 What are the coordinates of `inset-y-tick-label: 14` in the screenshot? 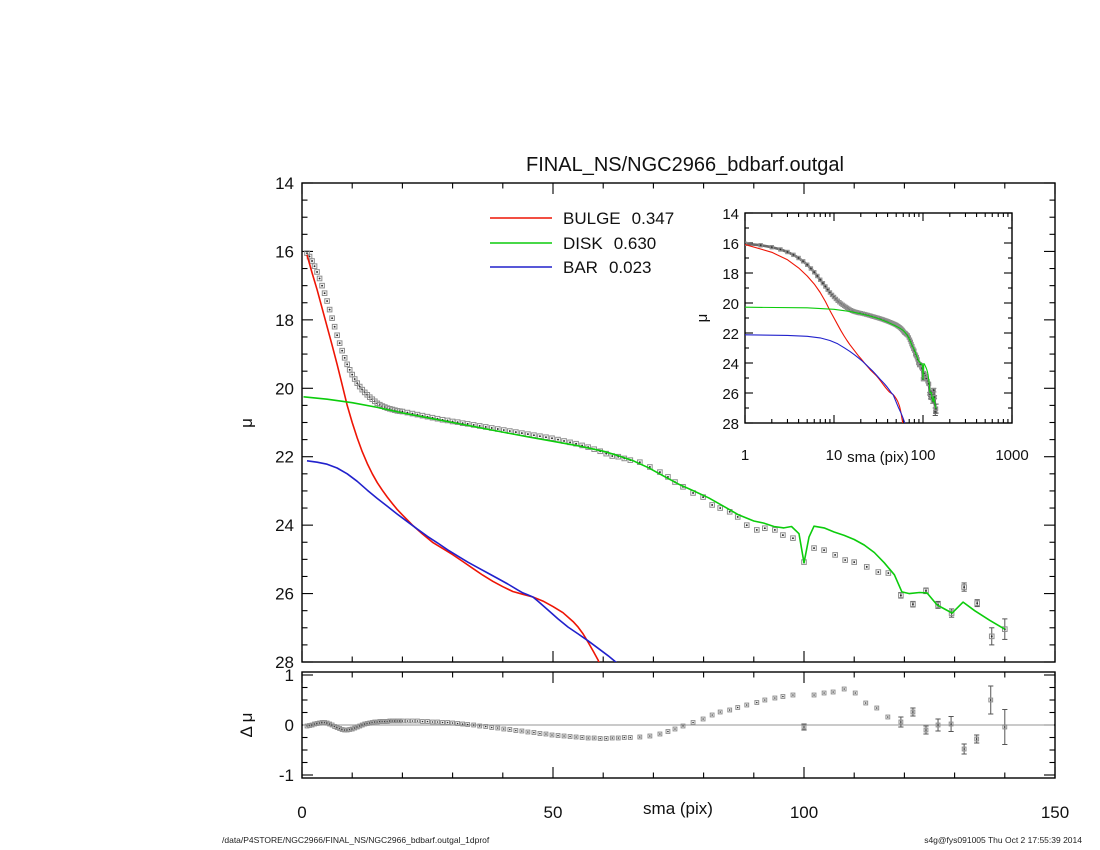 It's located at (730, 214).